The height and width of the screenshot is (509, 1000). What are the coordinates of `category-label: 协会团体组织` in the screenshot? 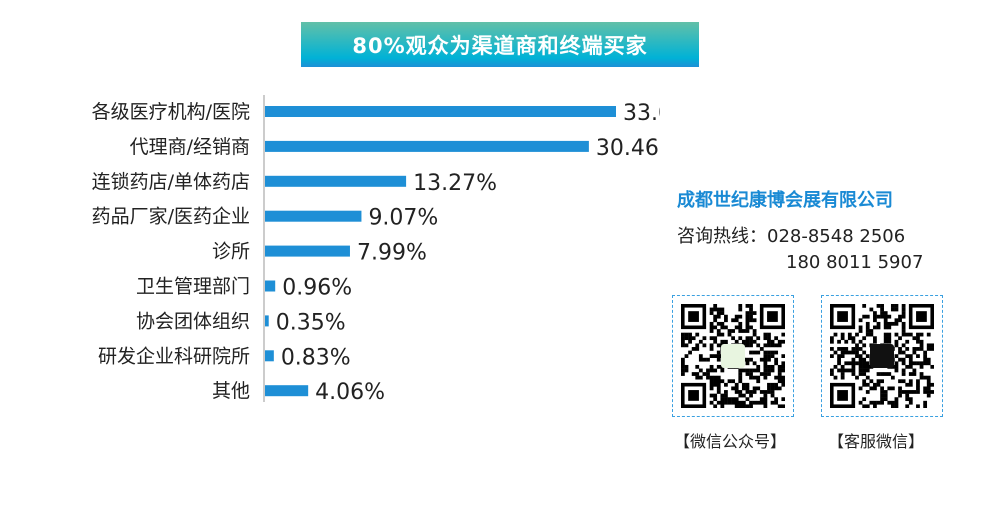 It's located at (193, 321).